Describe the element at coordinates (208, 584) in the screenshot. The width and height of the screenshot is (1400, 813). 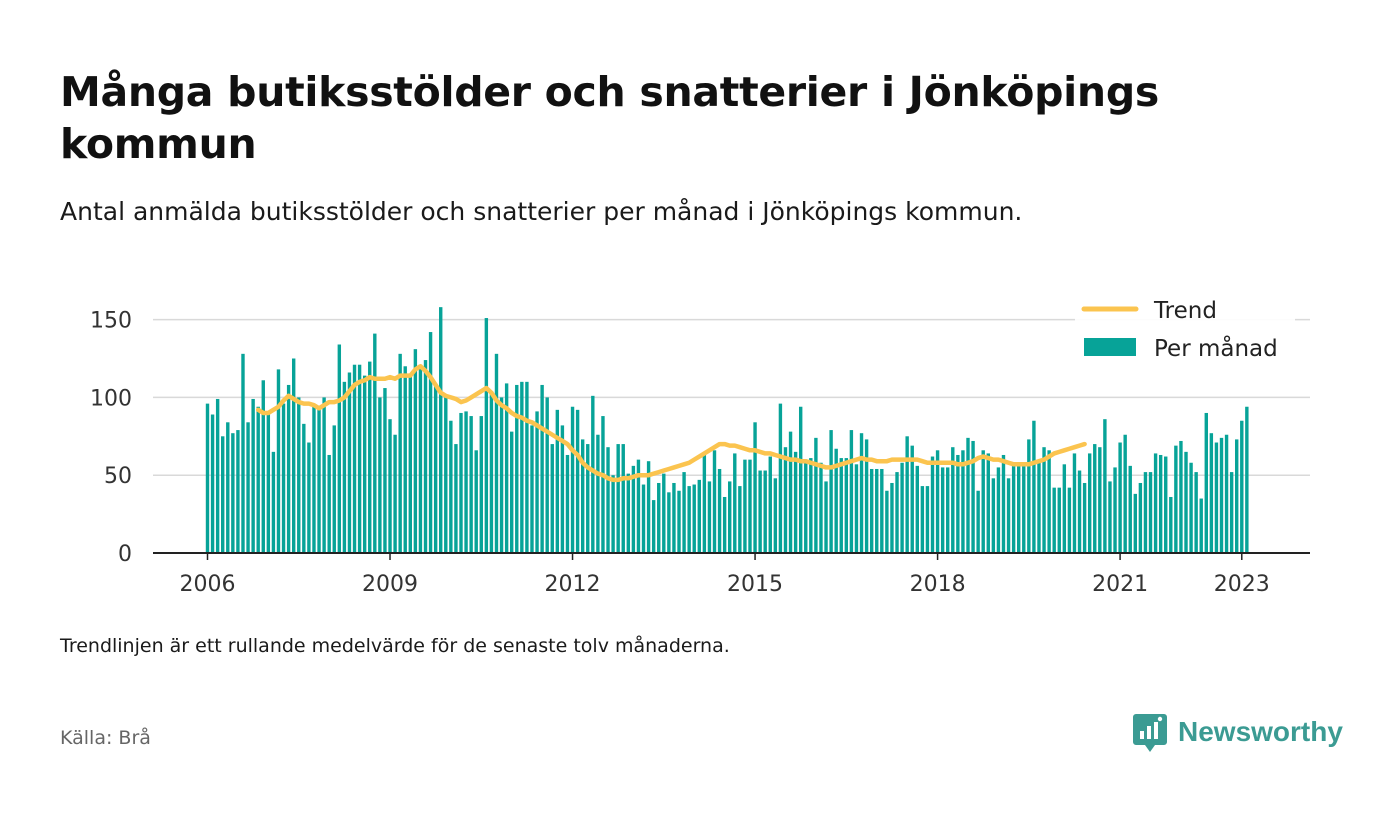
I see `x-tick-label: 2006` at that location.